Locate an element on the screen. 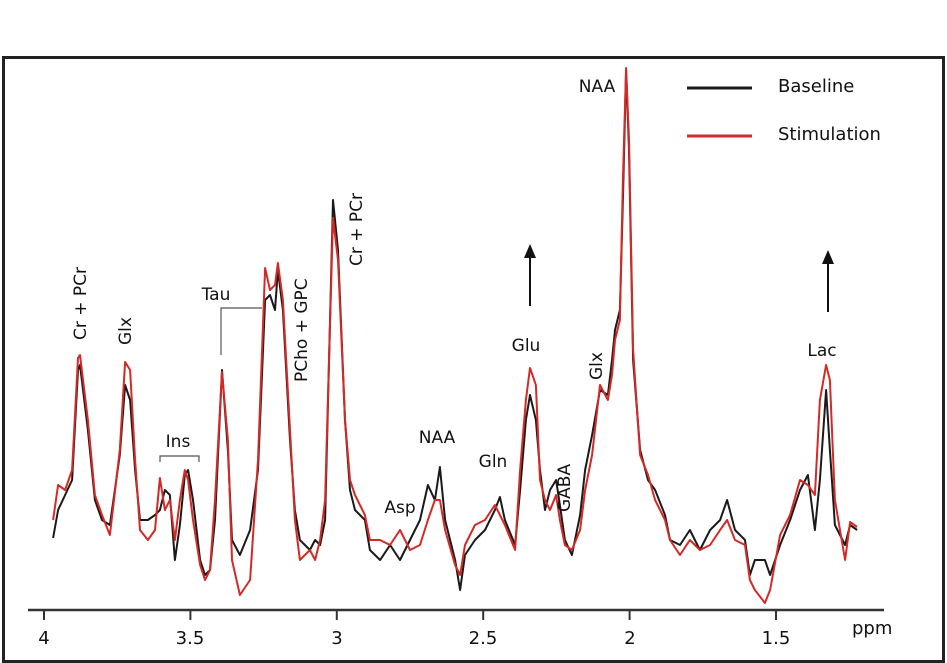 This screenshot has width=947, height=663. annotation-gaba: GABA is located at coordinates (565, 488).